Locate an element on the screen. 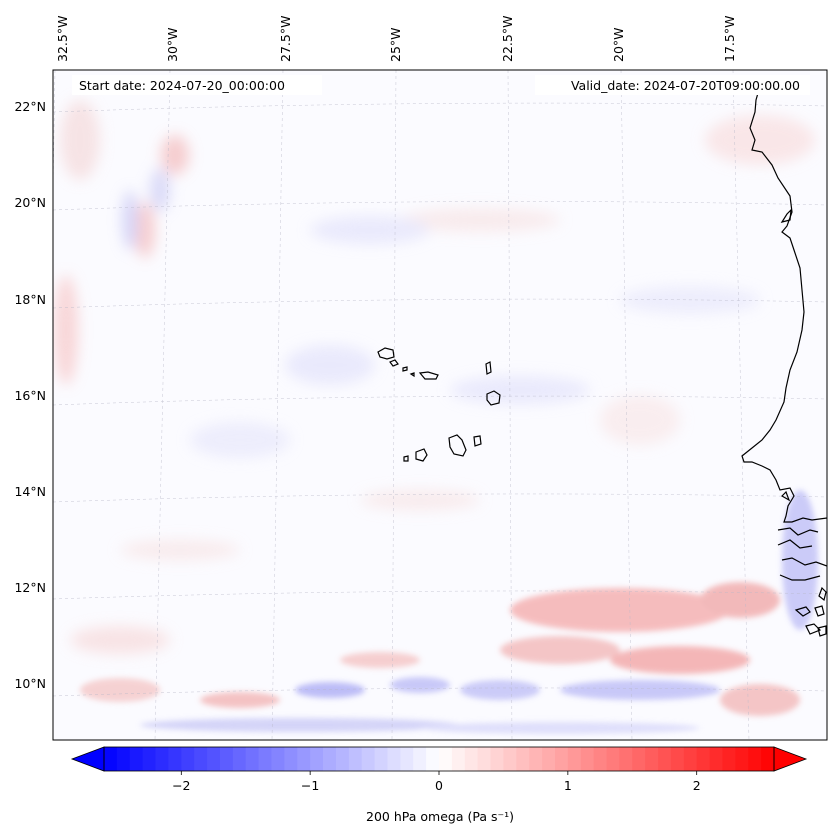 Image resolution: width=837 pixels, height=839 pixels. valid-date-box is located at coordinates (672, 85).